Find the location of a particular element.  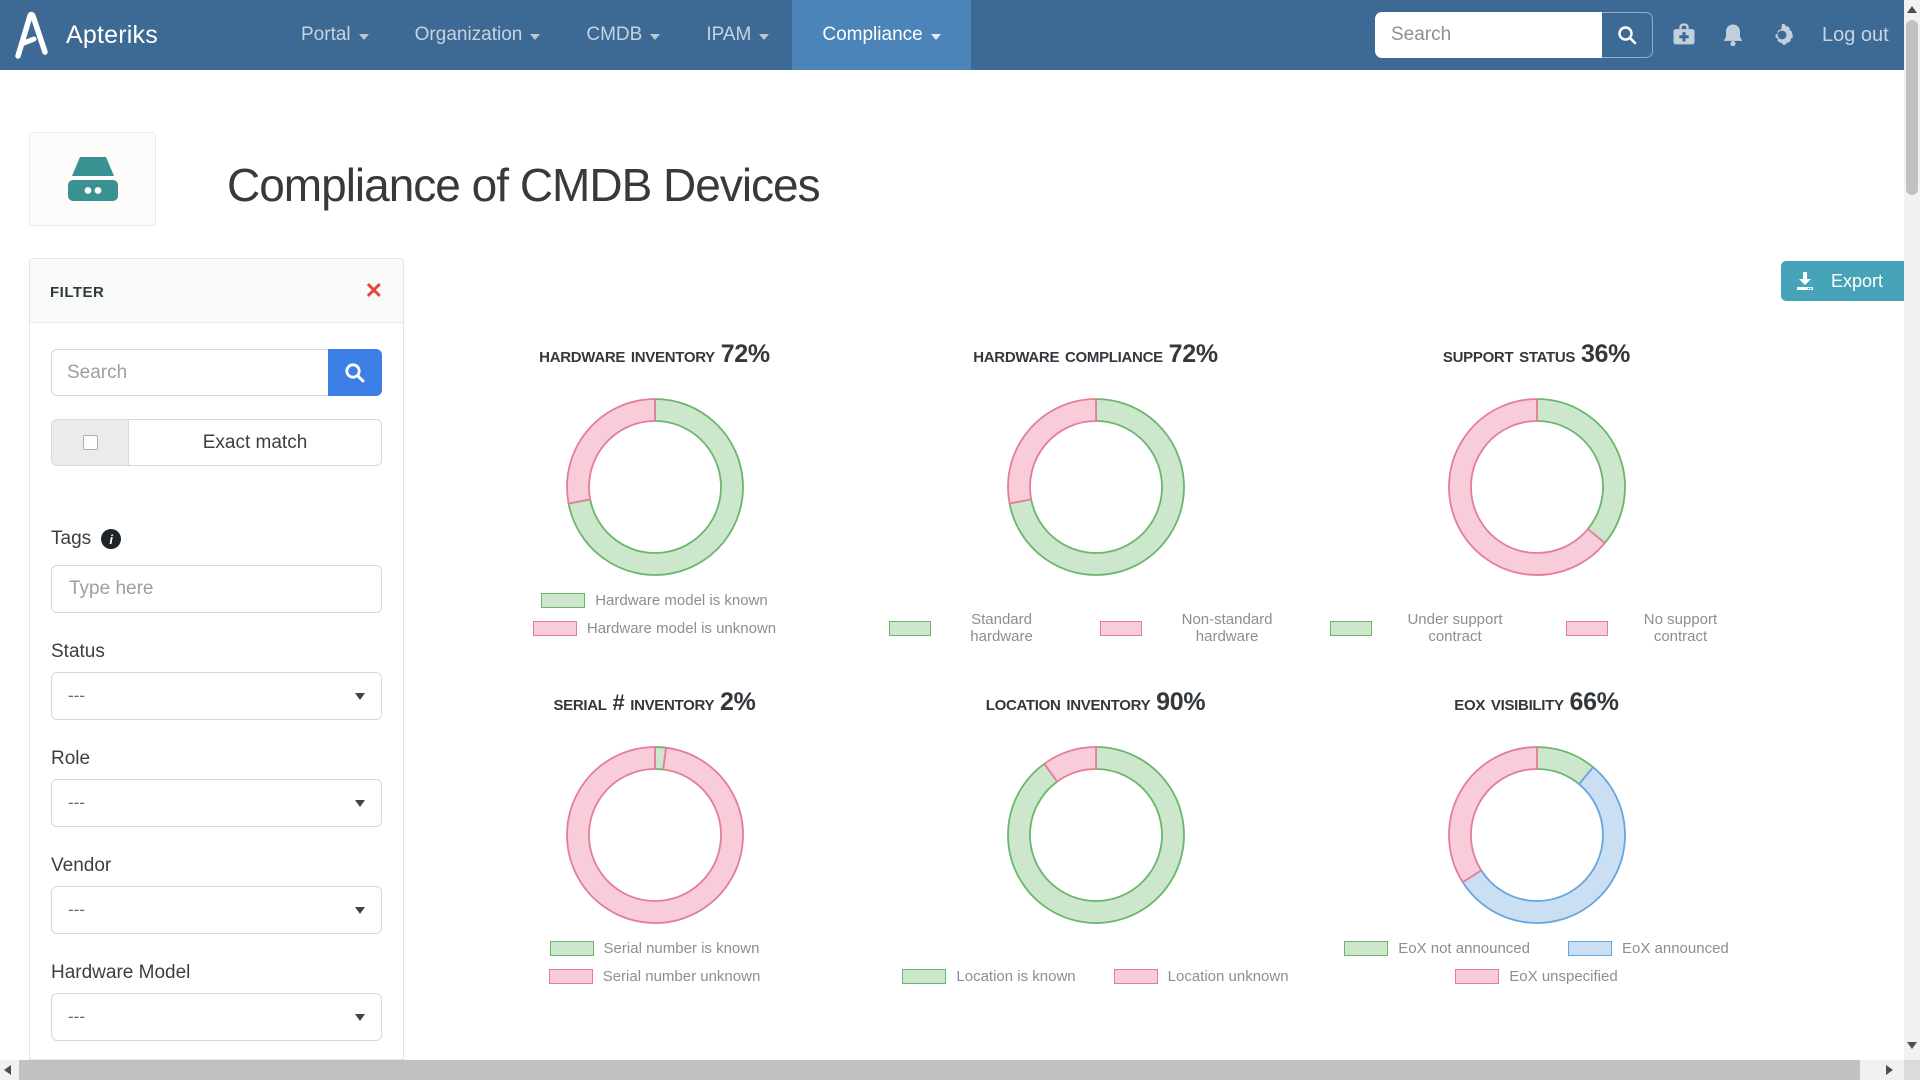

export-button: Export is located at coordinates (1846, 281).